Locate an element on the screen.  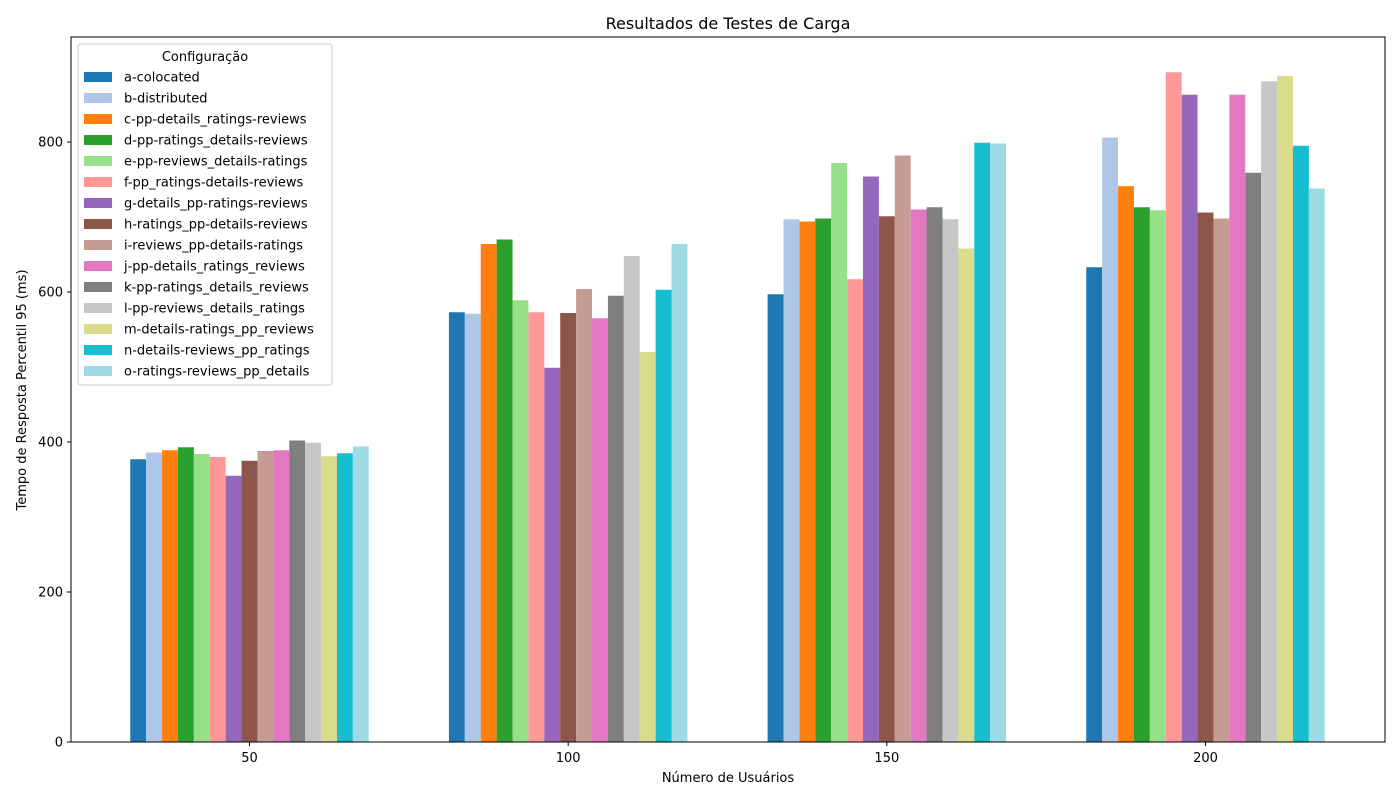
legend-label: i-reviews_pp-details-ratings is located at coordinates (213, 246).